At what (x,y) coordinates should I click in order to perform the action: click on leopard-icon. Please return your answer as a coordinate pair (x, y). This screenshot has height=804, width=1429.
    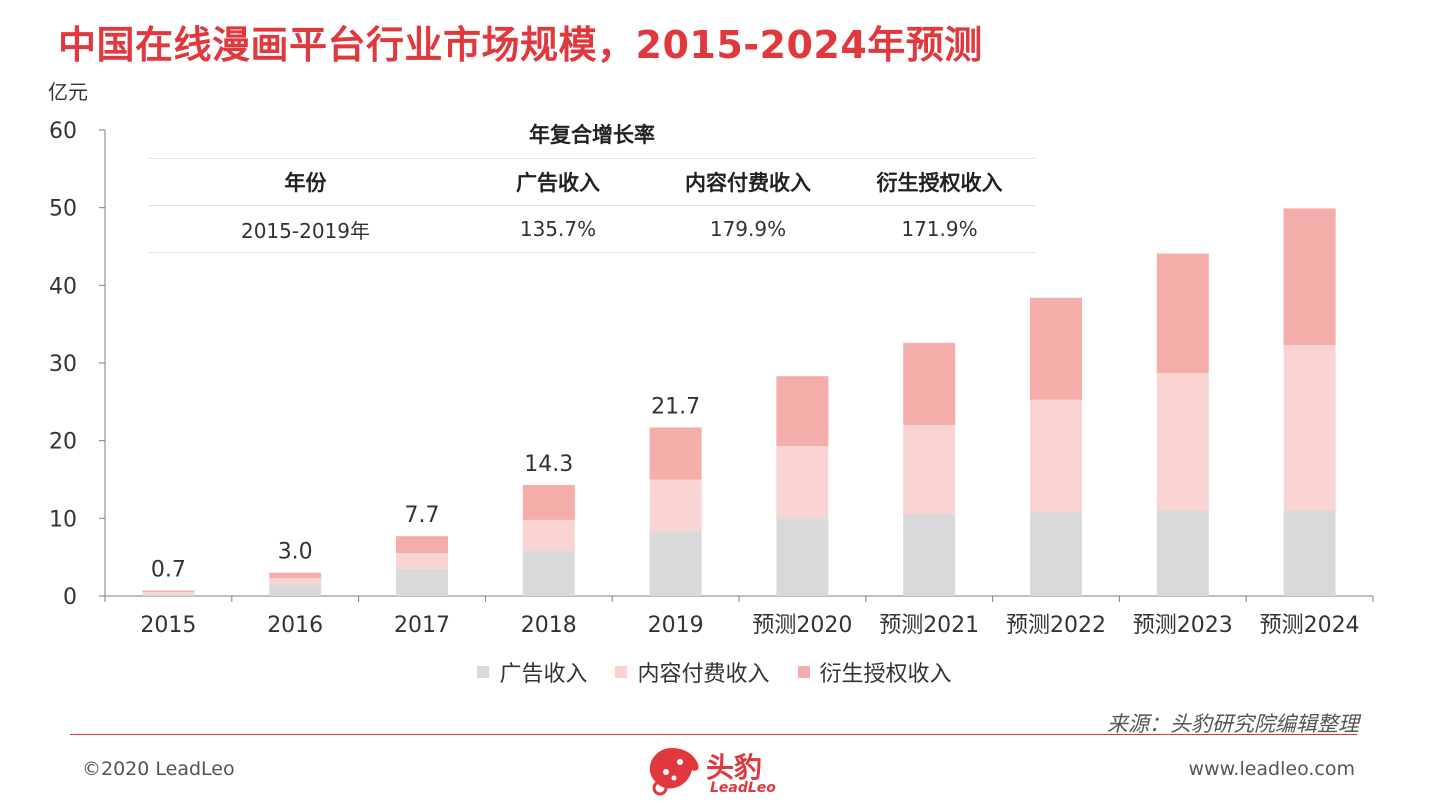
    Looking at the image, I should click on (674, 772).